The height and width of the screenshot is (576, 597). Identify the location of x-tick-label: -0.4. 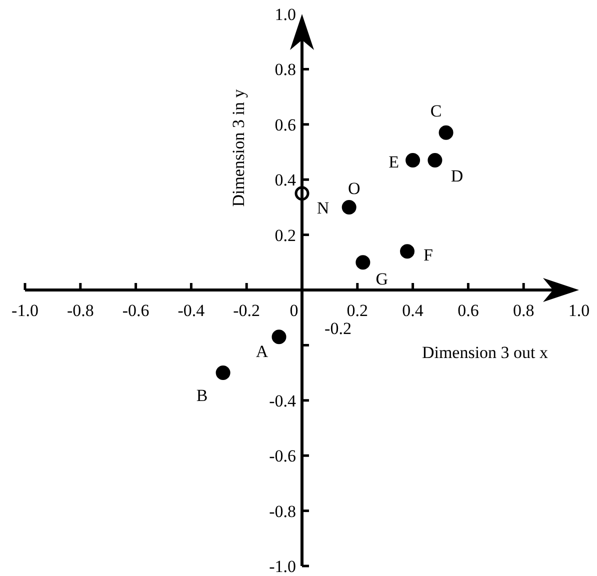
(192, 310).